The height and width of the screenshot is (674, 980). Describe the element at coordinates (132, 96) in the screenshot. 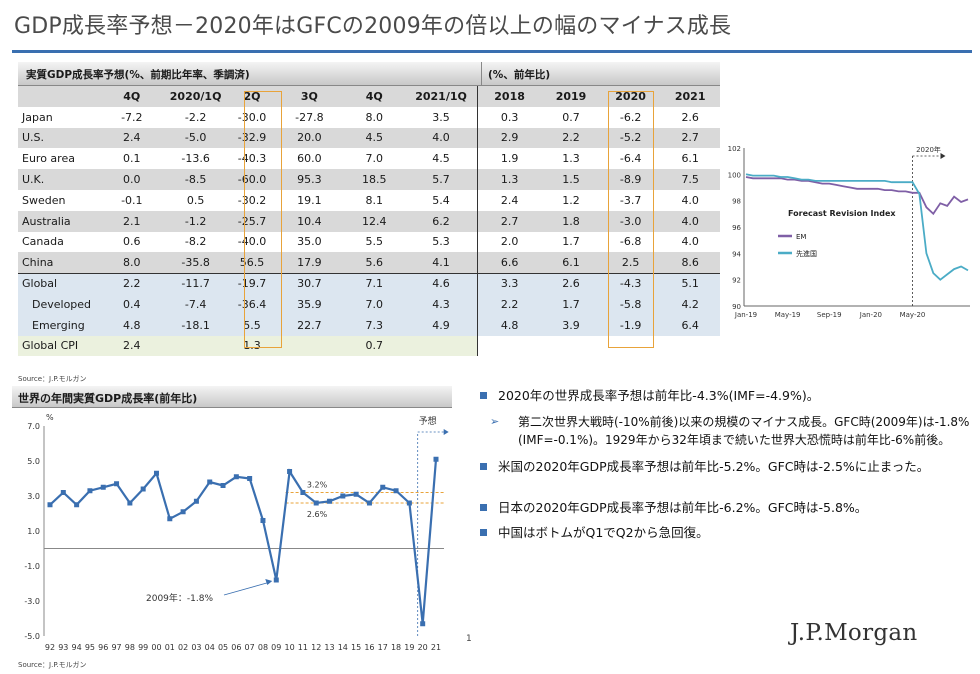

I see `column-header: 4Q` at that location.